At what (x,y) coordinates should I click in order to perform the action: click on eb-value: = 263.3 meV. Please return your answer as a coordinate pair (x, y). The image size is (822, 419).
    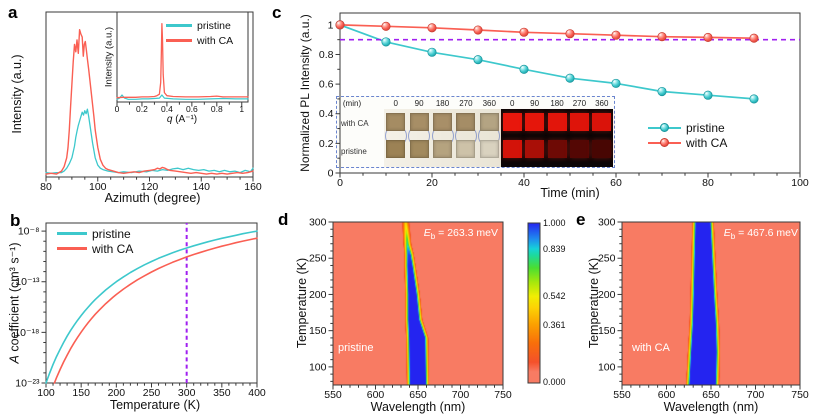
    Looking at the image, I should click on (466, 233).